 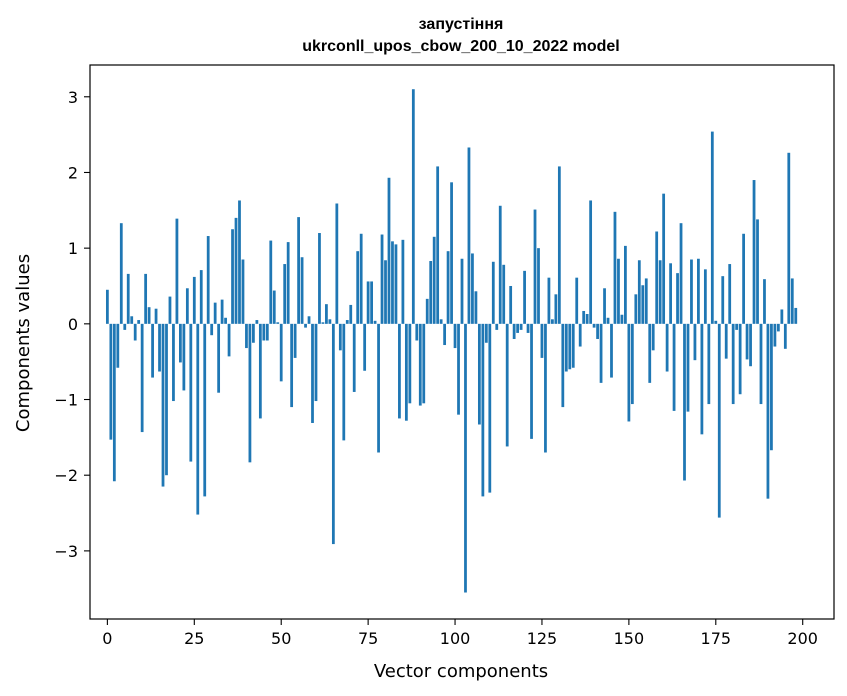 I want to click on y-tick-label: 0, so click(x=73, y=324).